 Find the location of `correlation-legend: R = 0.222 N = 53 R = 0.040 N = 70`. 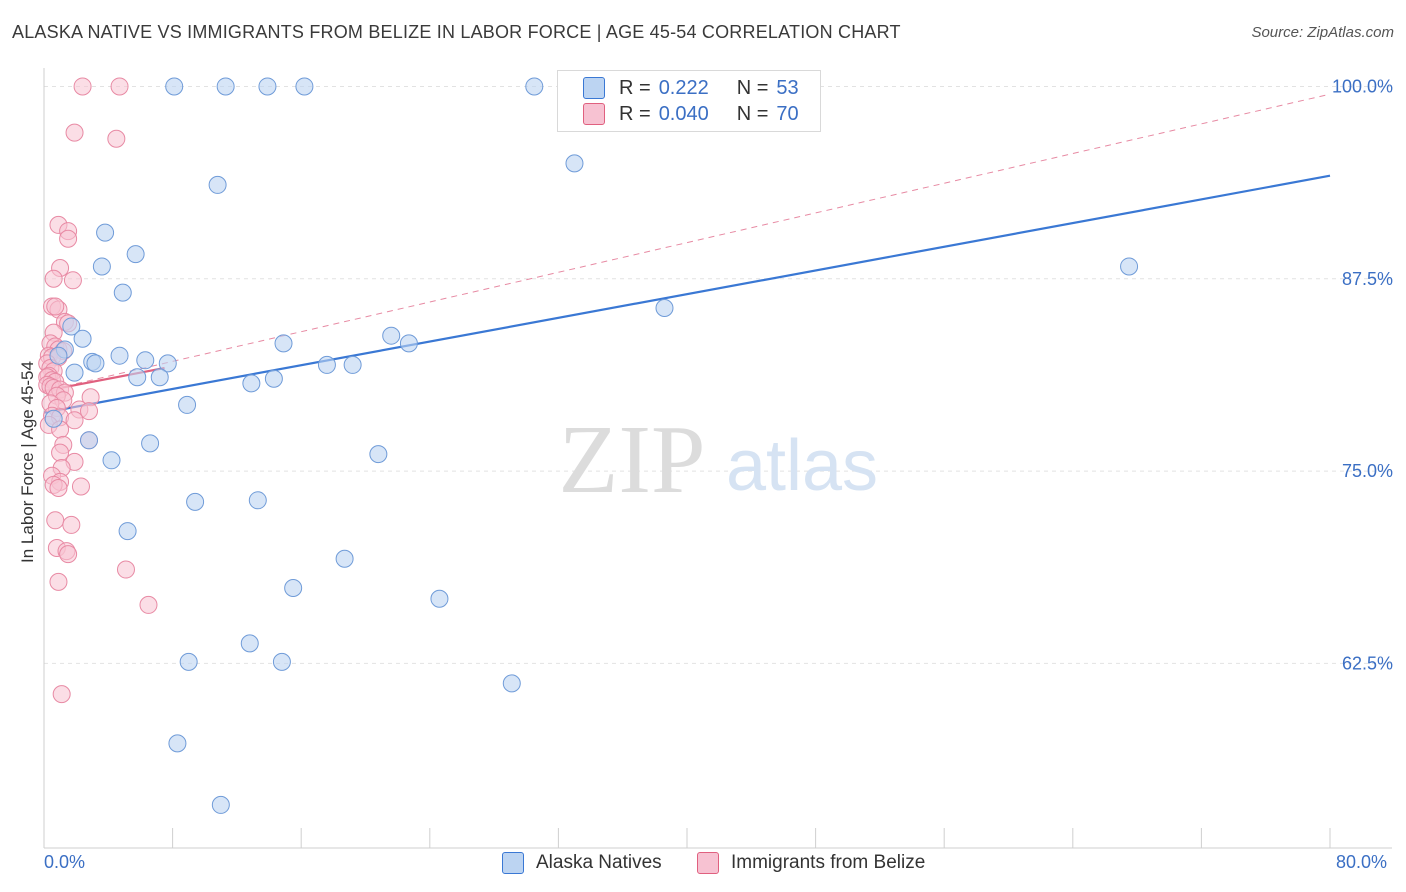

correlation-legend: R = 0.222 N = 53 R = 0.040 N = 70 is located at coordinates (689, 101).